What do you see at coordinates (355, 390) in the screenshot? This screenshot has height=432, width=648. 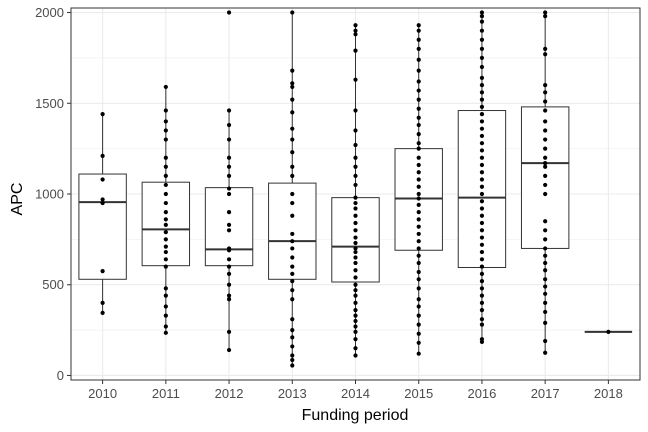 I see `x-axis-ticks: 2010 2011 2012 2013 2014 2015 2016 2017 2018` at bounding box center [355, 390].